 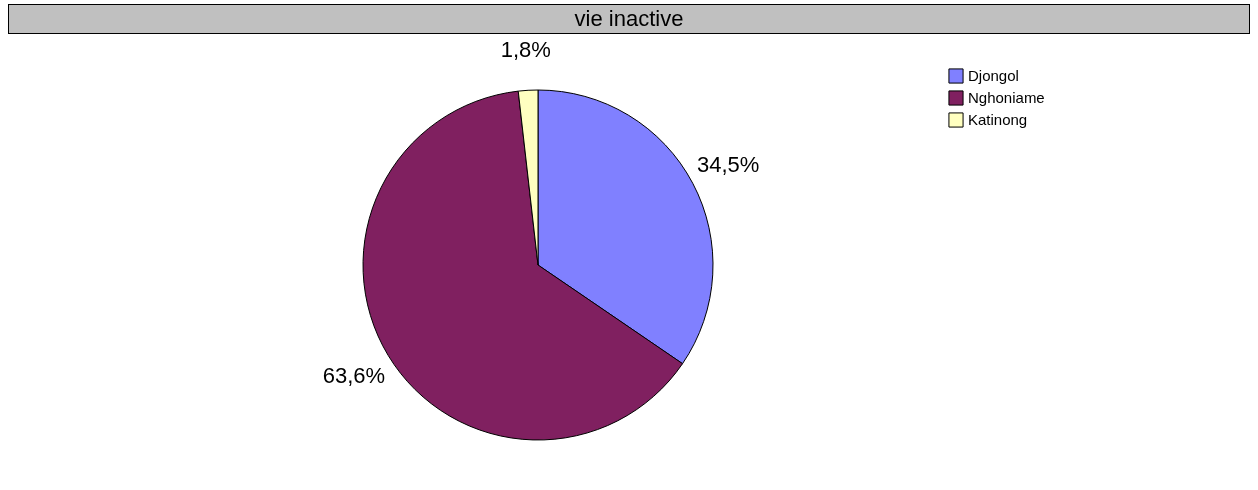 What do you see at coordinates (629, 19) in the screenshot?
I see `chart-title: vie inactive` at bounding box center [629, 19].